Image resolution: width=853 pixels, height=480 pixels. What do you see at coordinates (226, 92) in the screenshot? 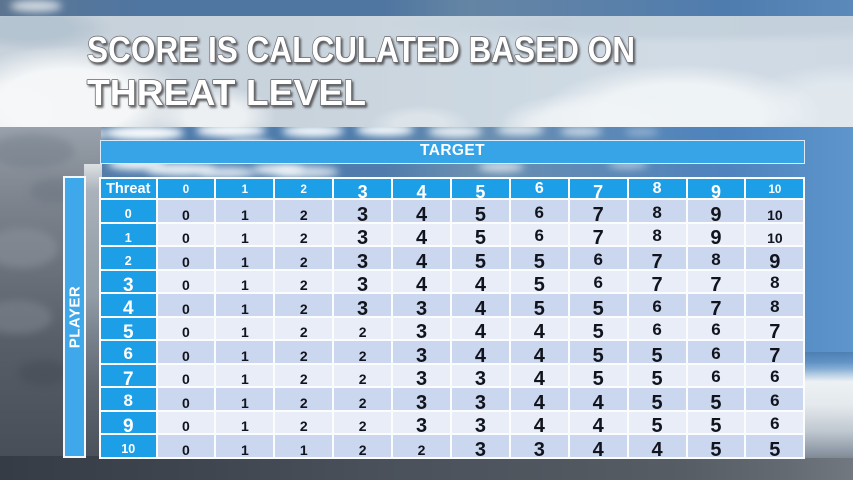
I see `svg-text: THREAT LEVEL` at bounding box center [226, 92].